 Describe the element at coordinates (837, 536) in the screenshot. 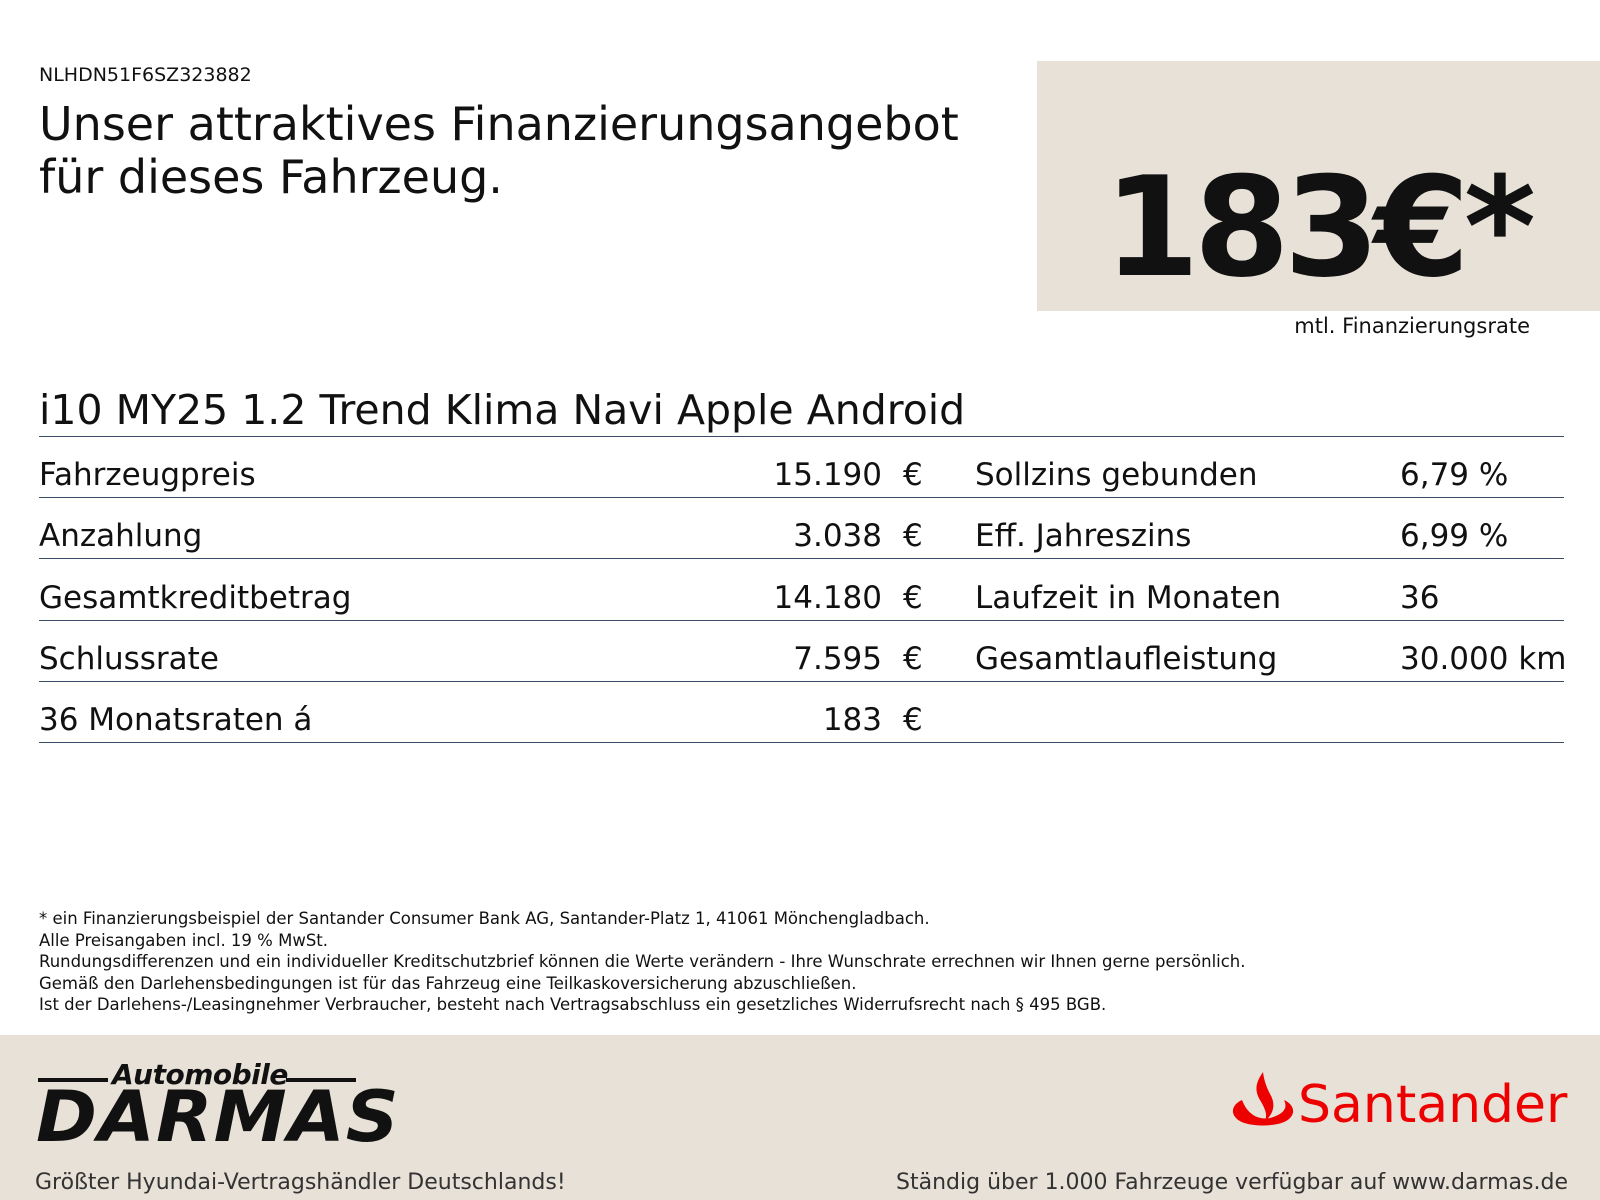

I see `row-value: 3.038` at that location.